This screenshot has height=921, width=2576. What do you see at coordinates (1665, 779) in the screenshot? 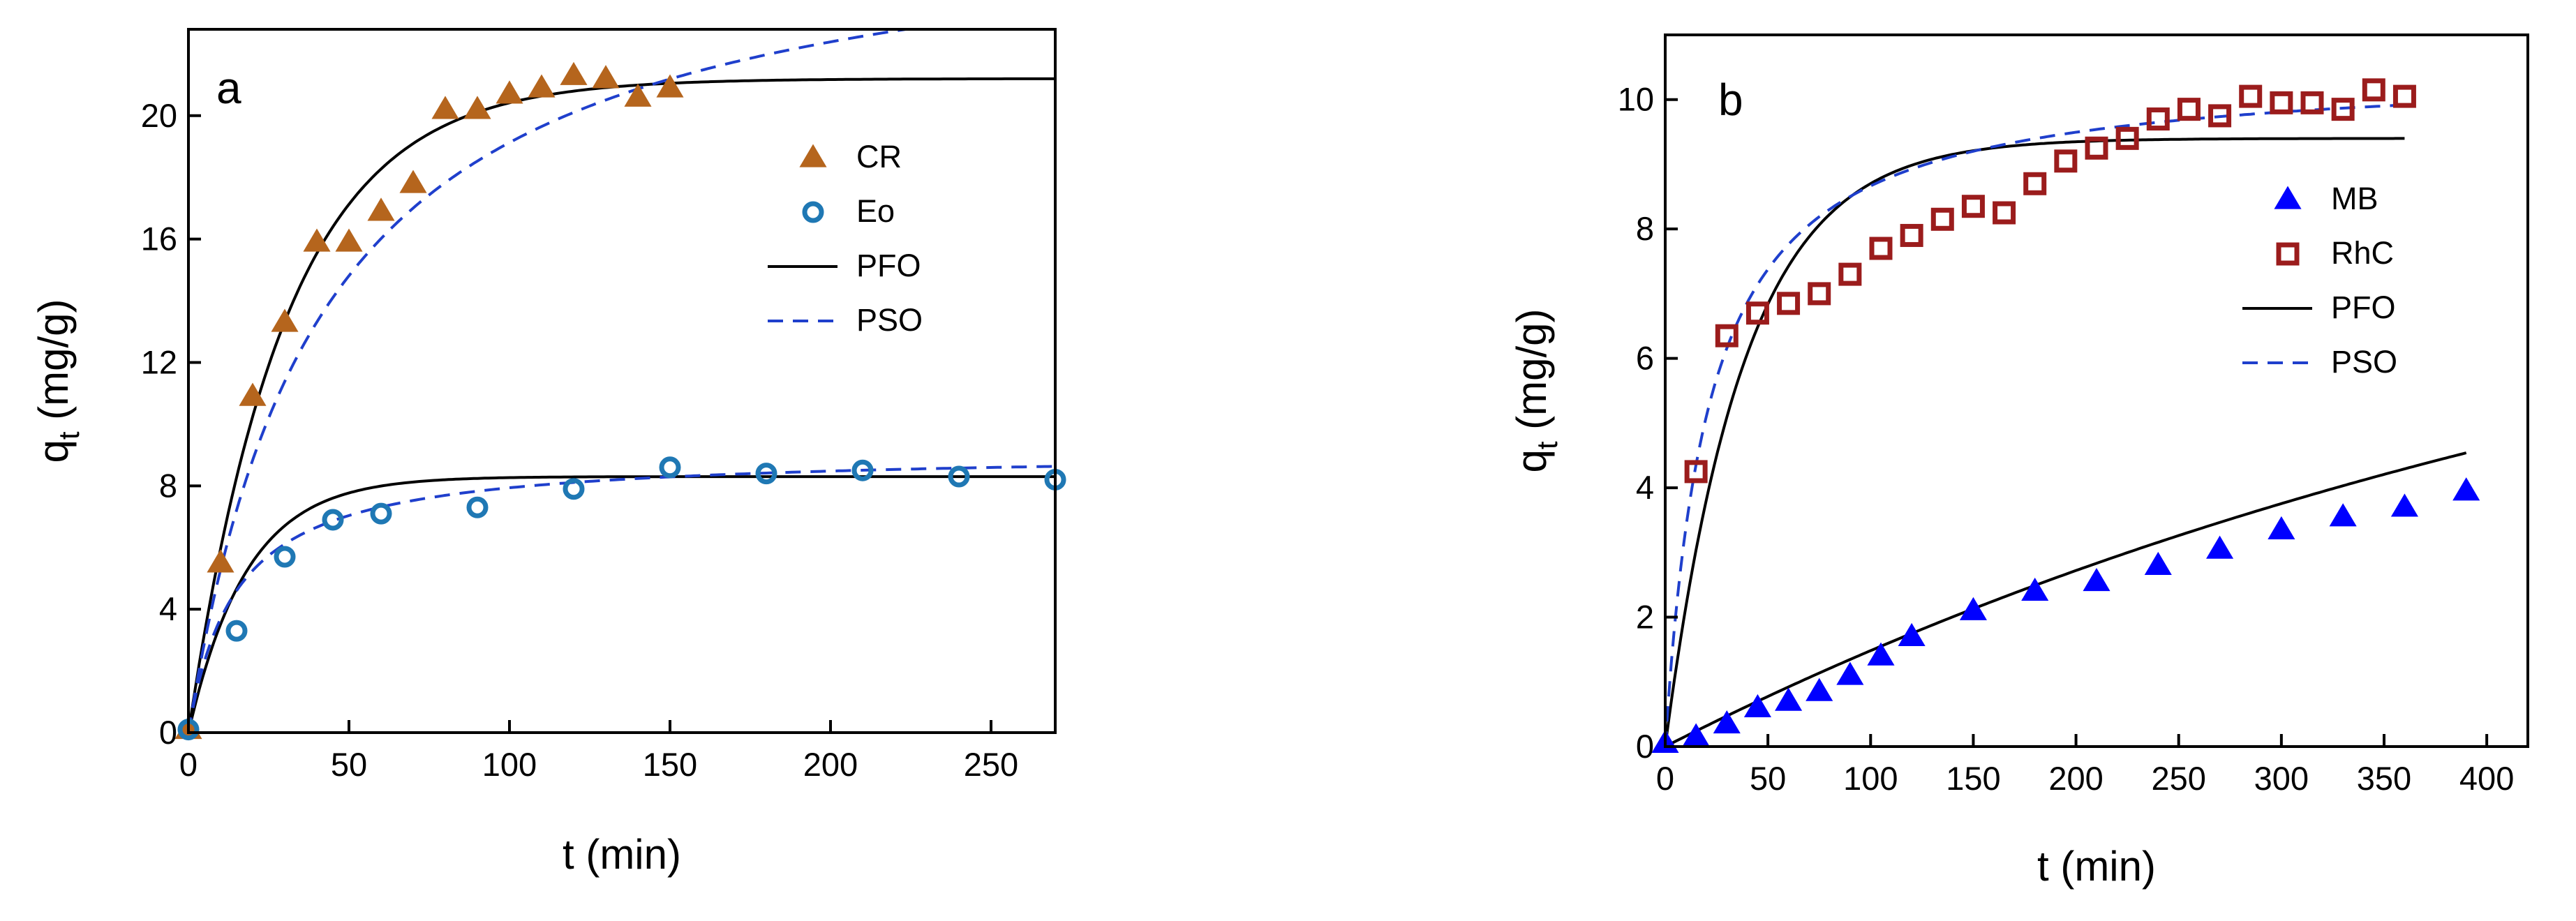
I see `x-tick-label-b-0: 0` at bounding box center [1665, 779].